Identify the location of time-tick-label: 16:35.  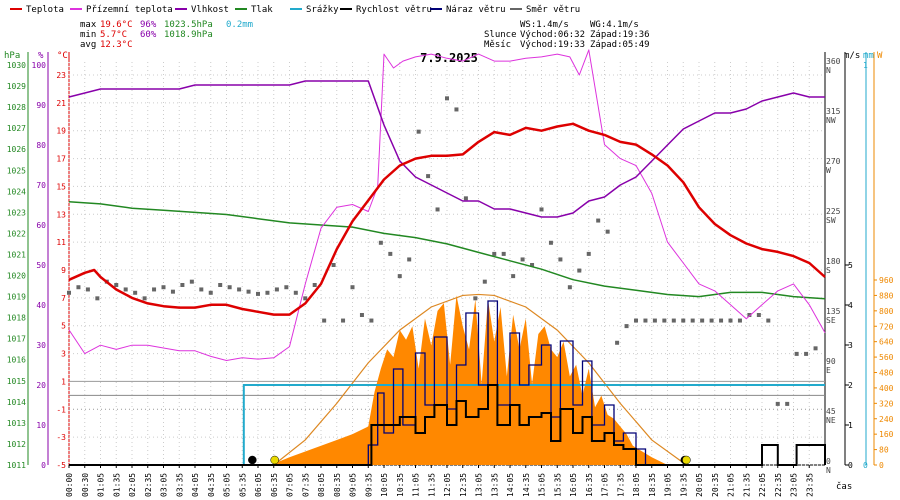
(589, 485).